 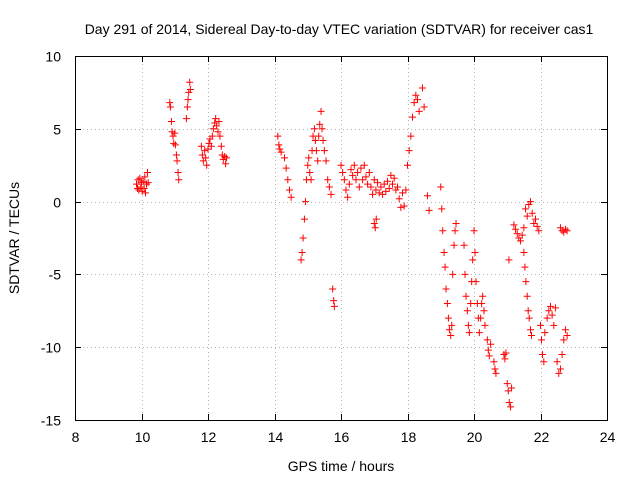 I want to click on y-tick-label: 0, so click(x=57, y=203).